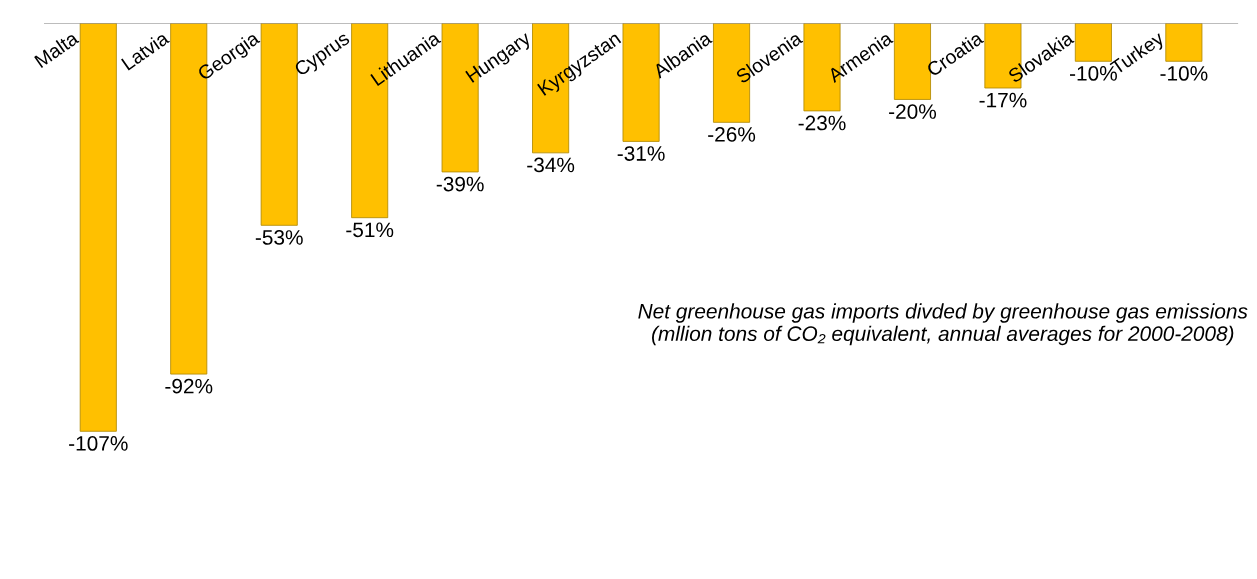 The width and height of the screenshot is (1257, 579). Describe the element at coordinates (98, 443) in the screenshot. I see `data-label: -107%` at that location.